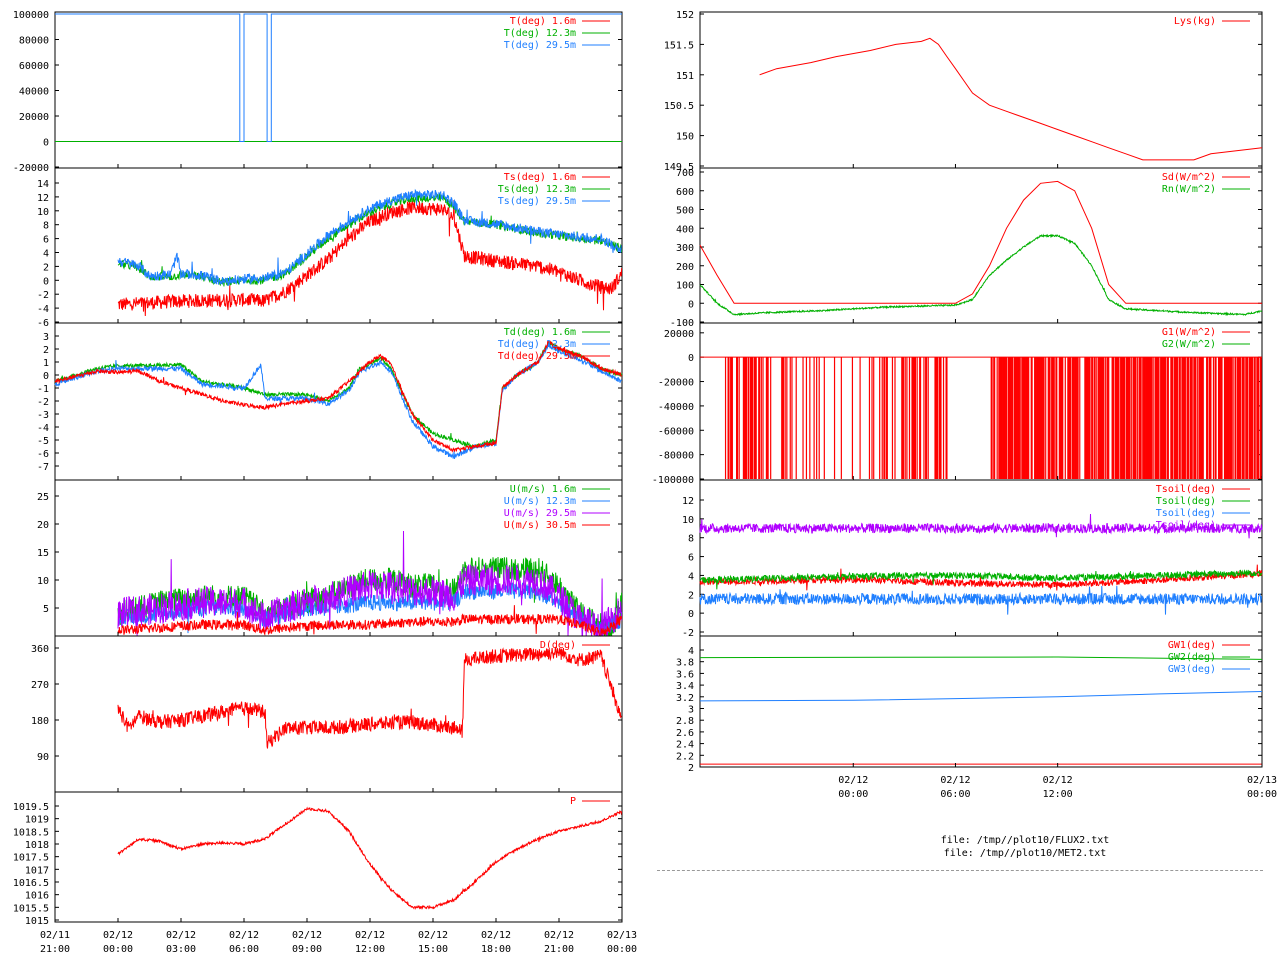  I want to click on ytick-label-P: 1017.5, so click(31, 858).